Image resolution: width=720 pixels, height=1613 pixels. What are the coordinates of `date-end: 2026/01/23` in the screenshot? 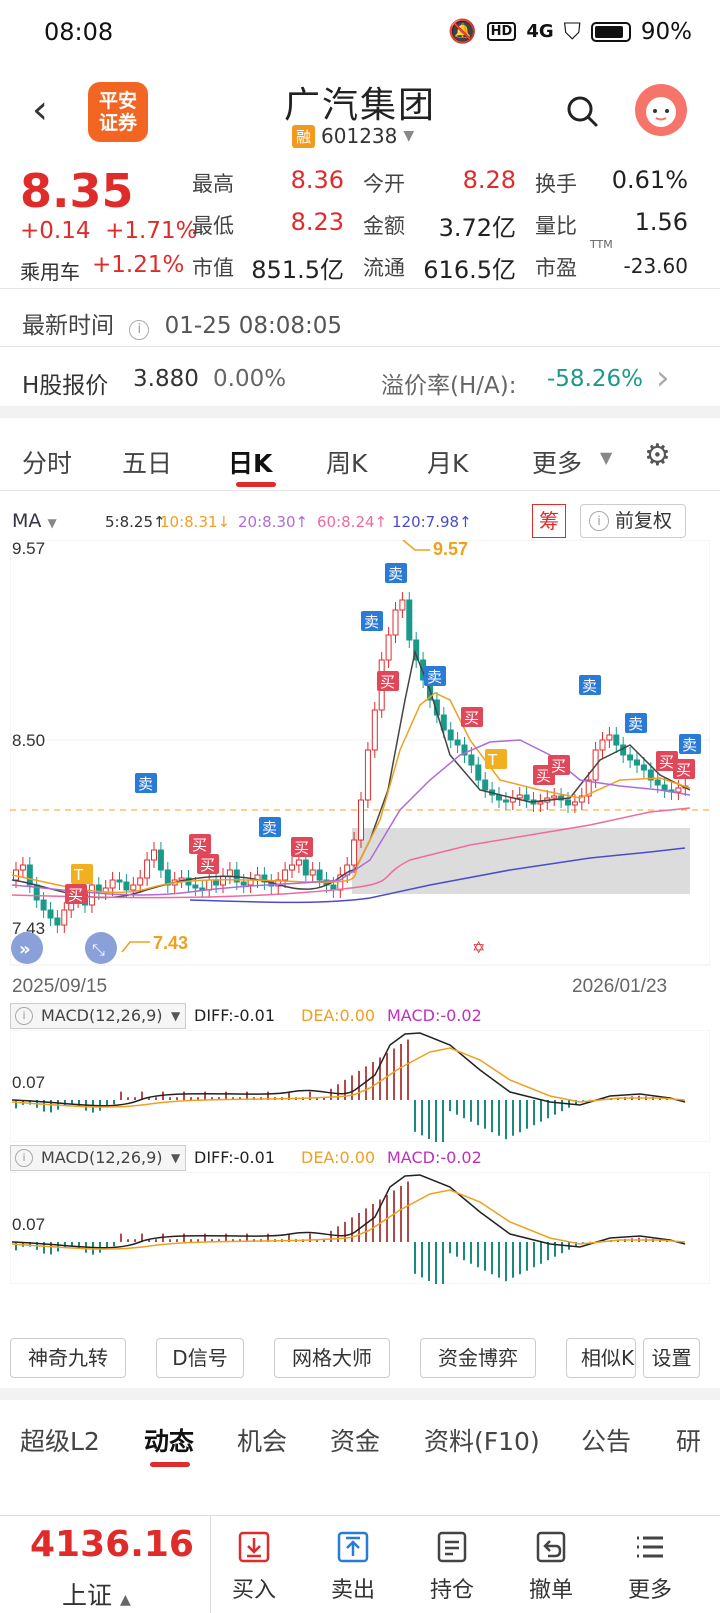 It's located at (619, 986).